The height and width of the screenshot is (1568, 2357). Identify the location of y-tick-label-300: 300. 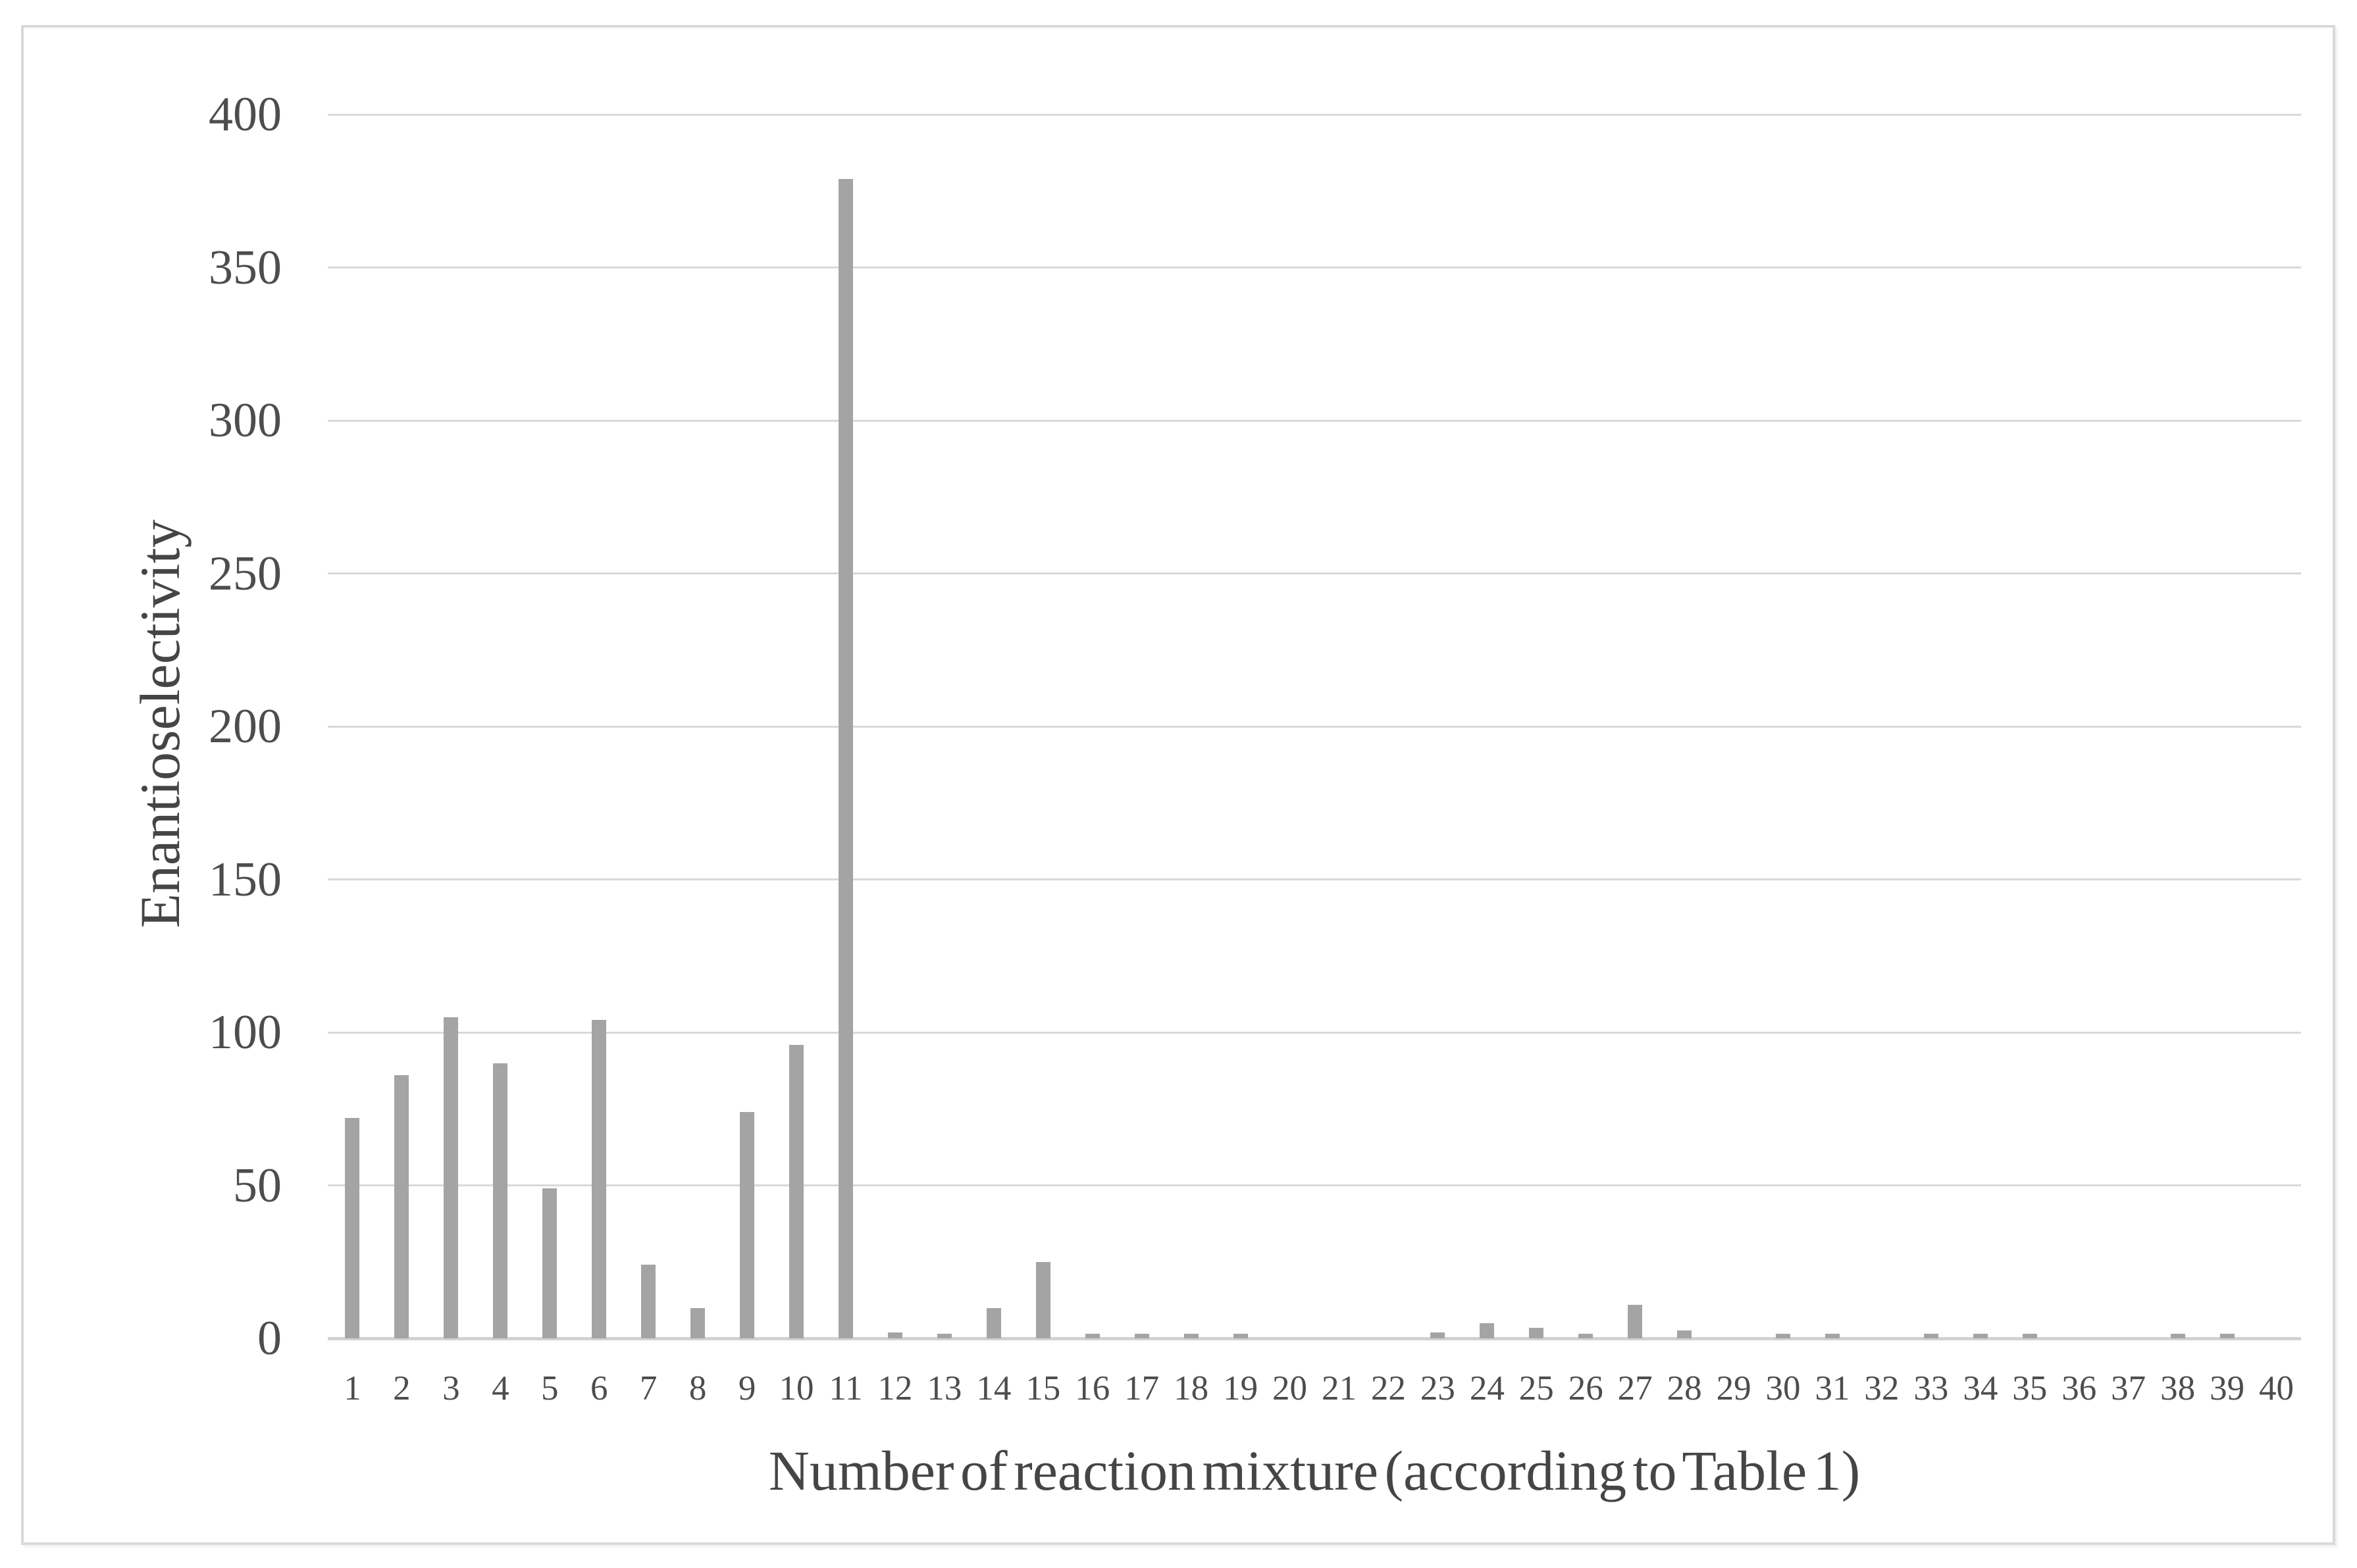
(246, 420).